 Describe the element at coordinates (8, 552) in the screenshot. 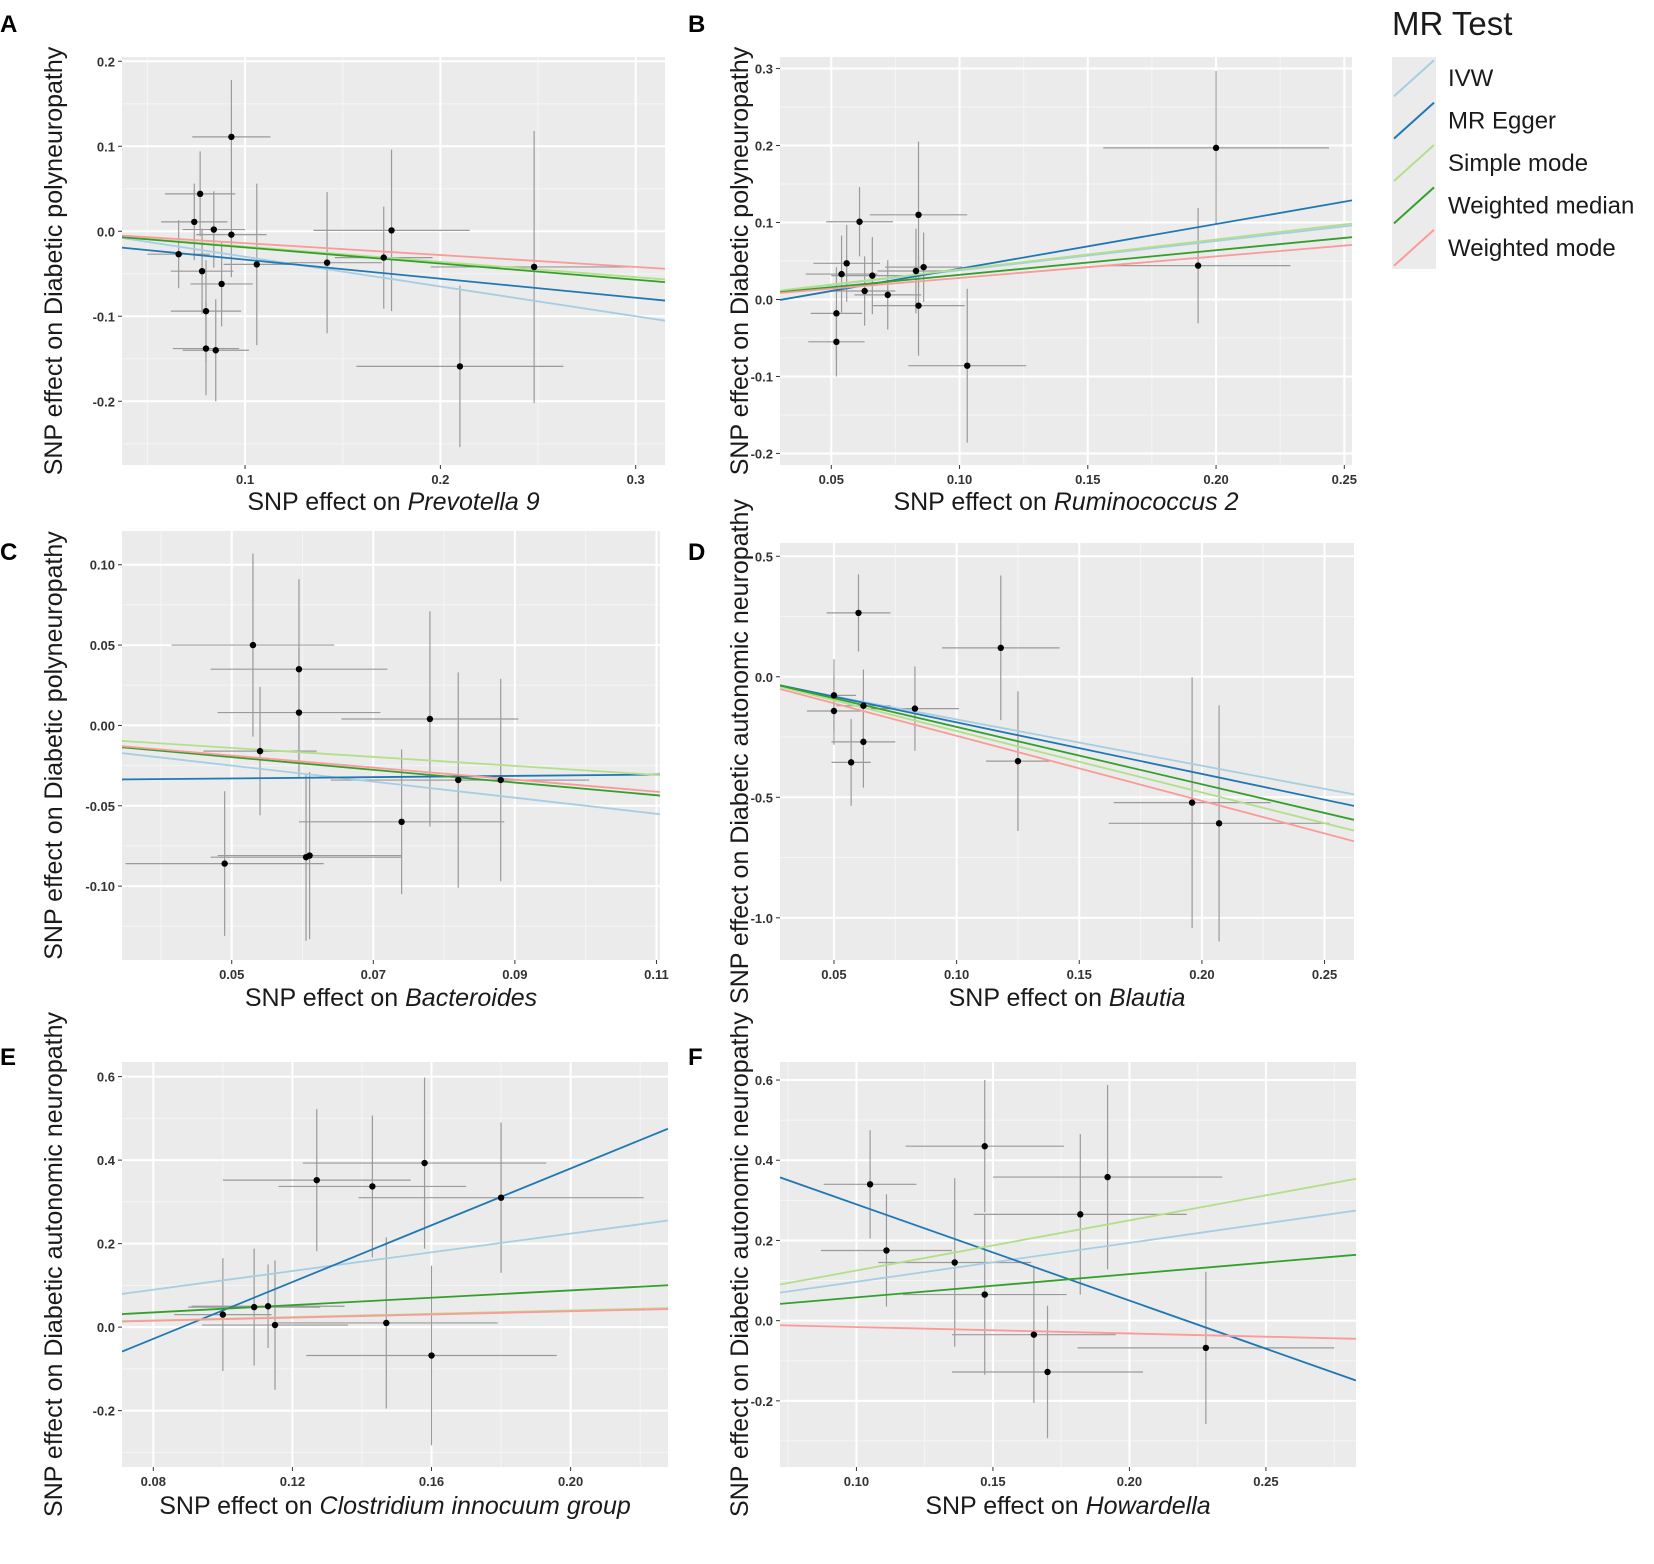

I see `panel-letter: C` at that location.